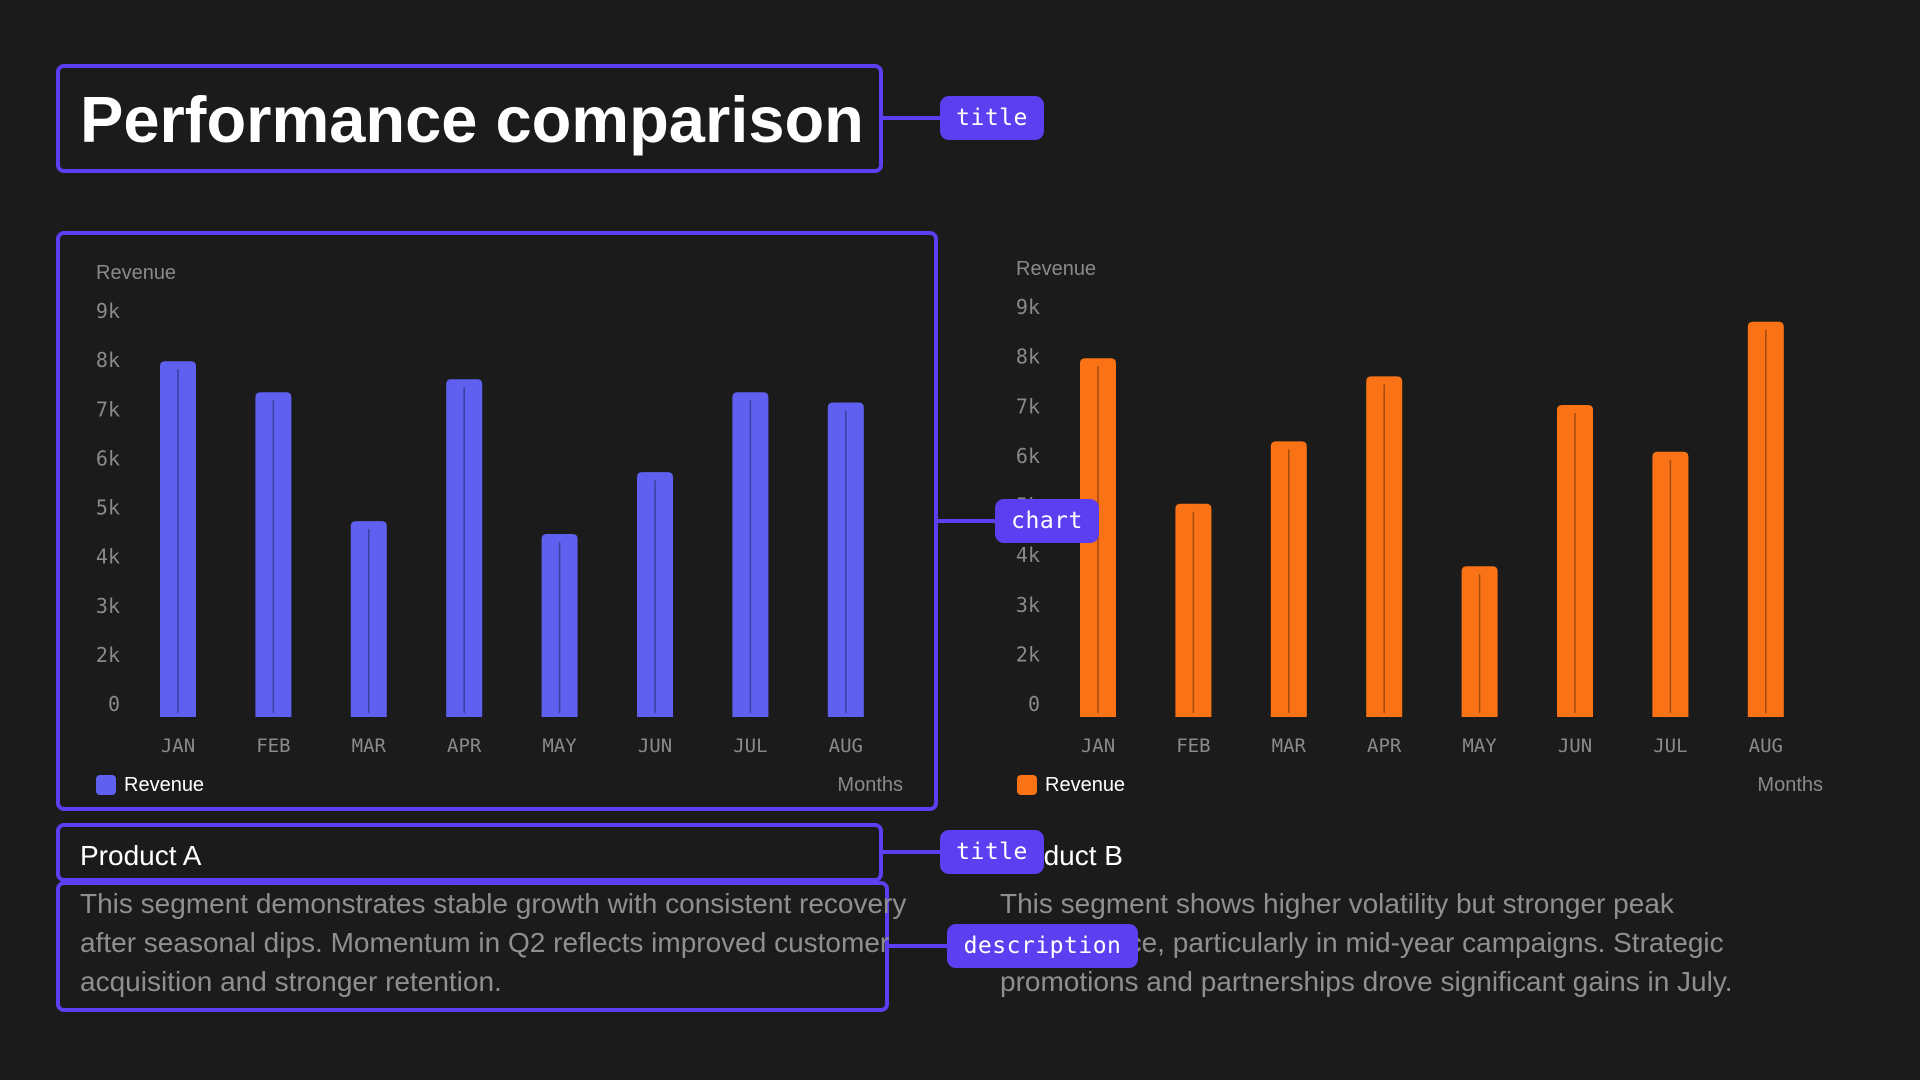  Describe the element at coordinates (1034, 704) in the screenshot. I see `product-b-y-tick-label: 0` at that location.